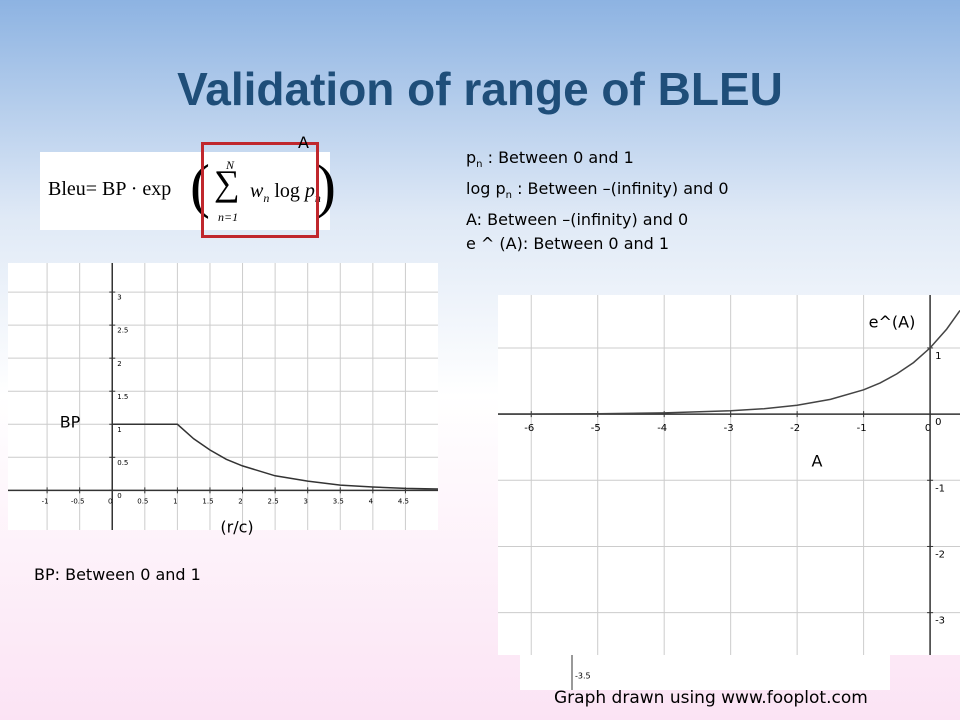 Image resolution: width=960 pixels, height=720 pixels. I want to click on x-tick-label: 1, so click(175, 501).